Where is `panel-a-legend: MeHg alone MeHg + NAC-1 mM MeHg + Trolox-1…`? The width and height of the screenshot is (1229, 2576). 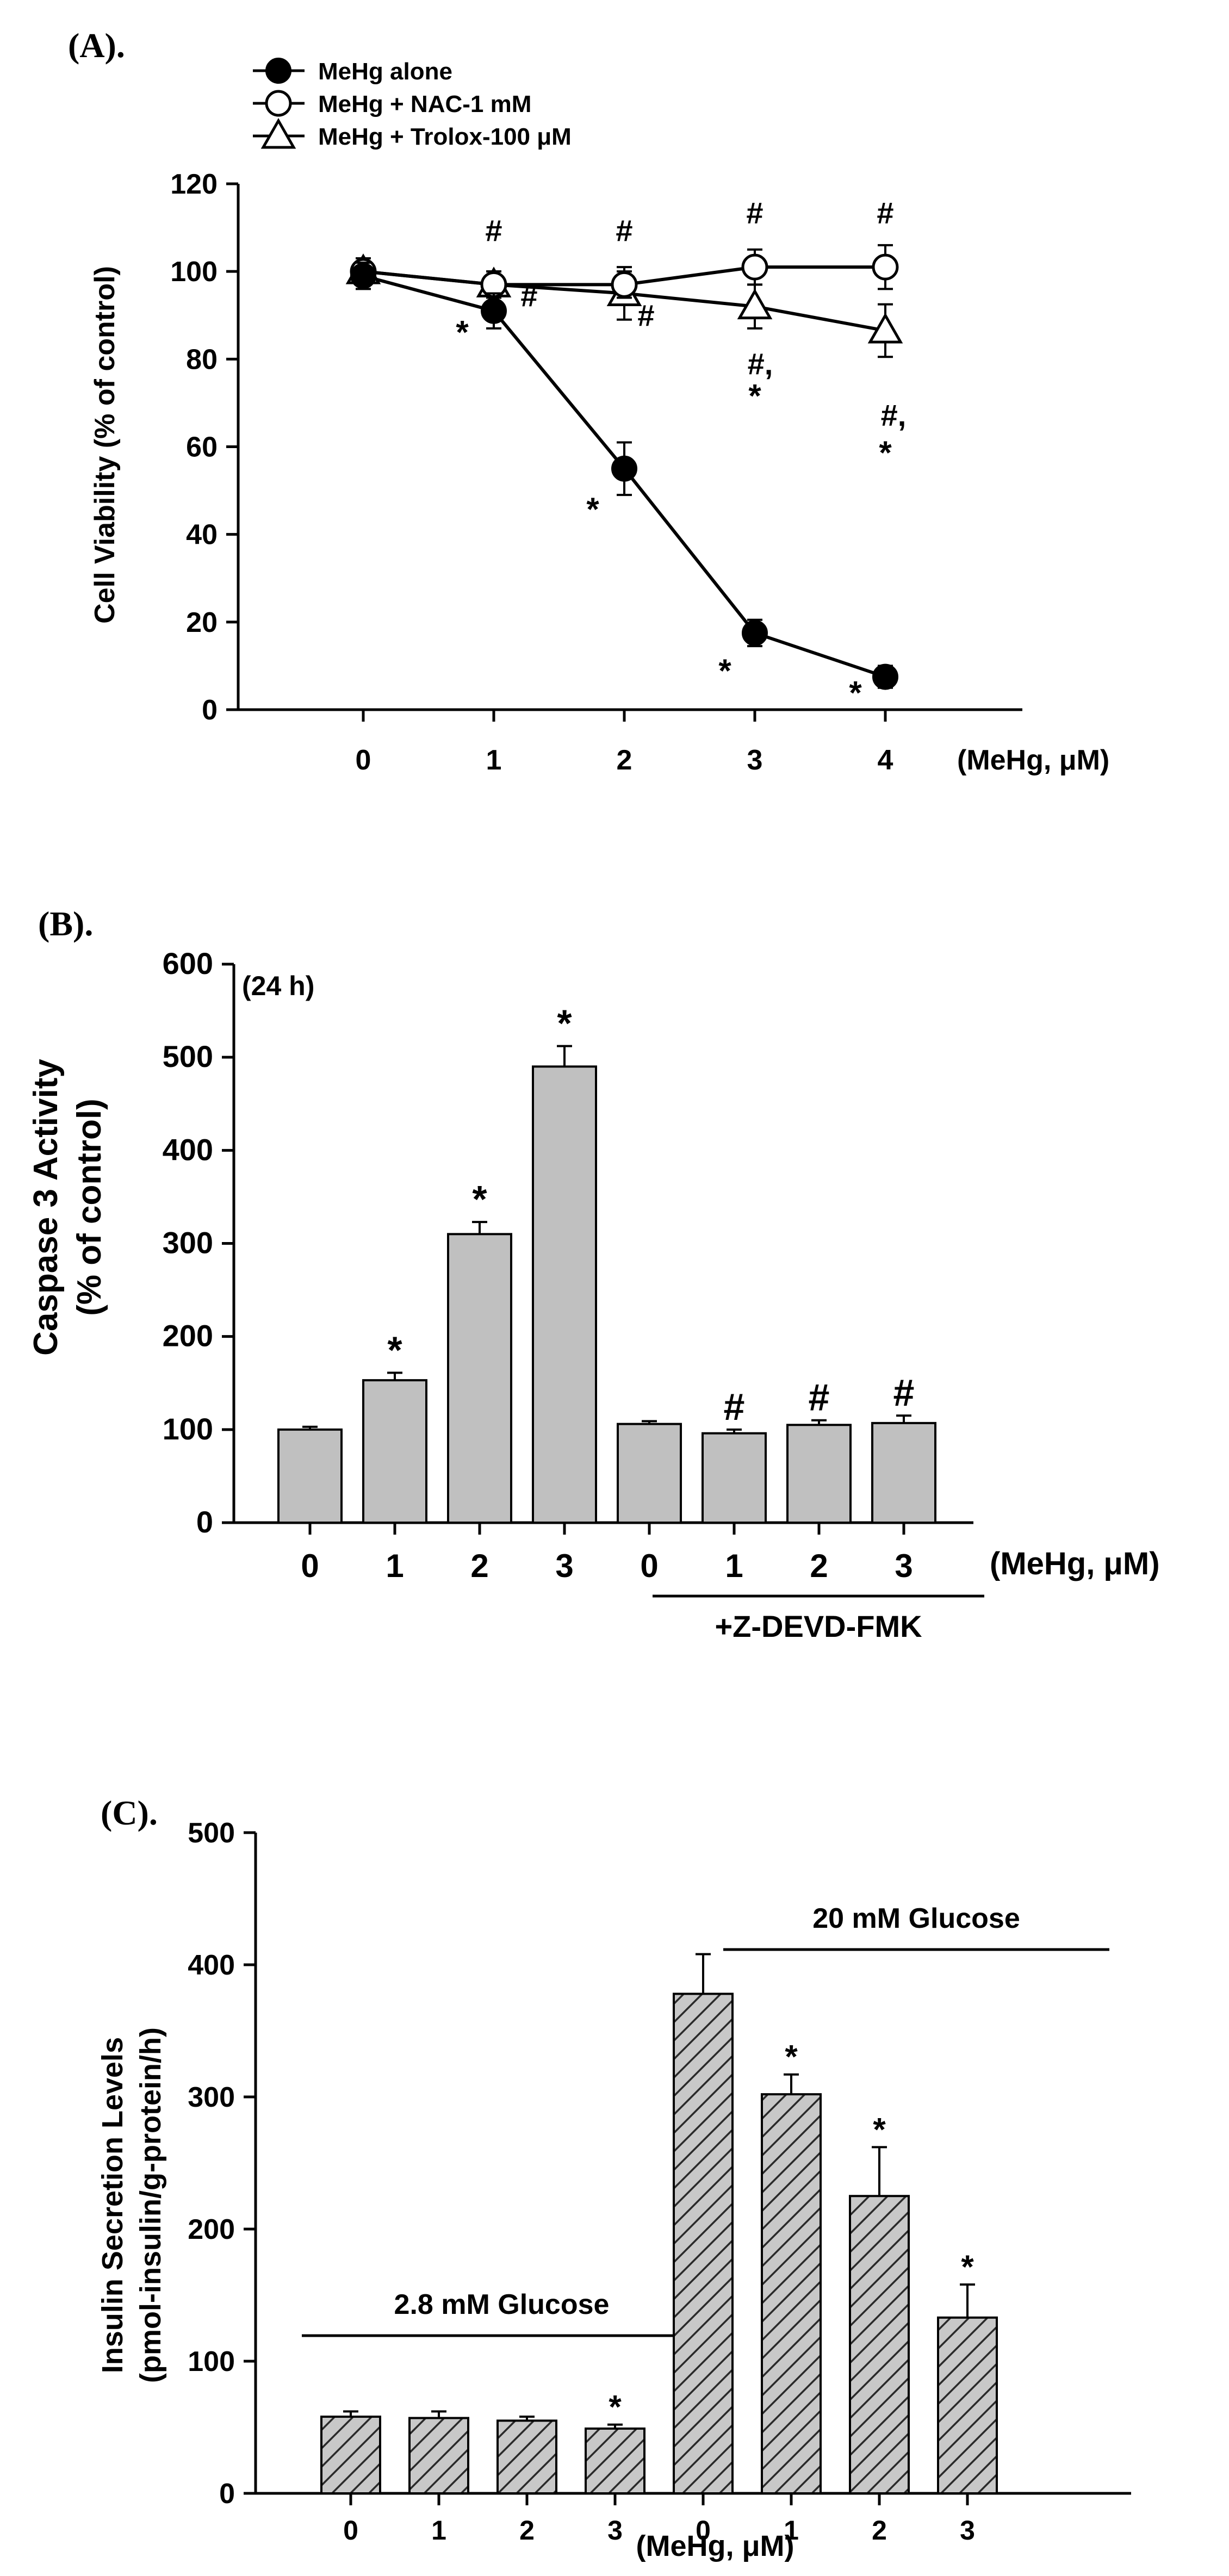
panel-a-legend: MeHg alone MeHg + NAC-1 mM MeHg + Trolox-1… is located at coordinates (412, 104).